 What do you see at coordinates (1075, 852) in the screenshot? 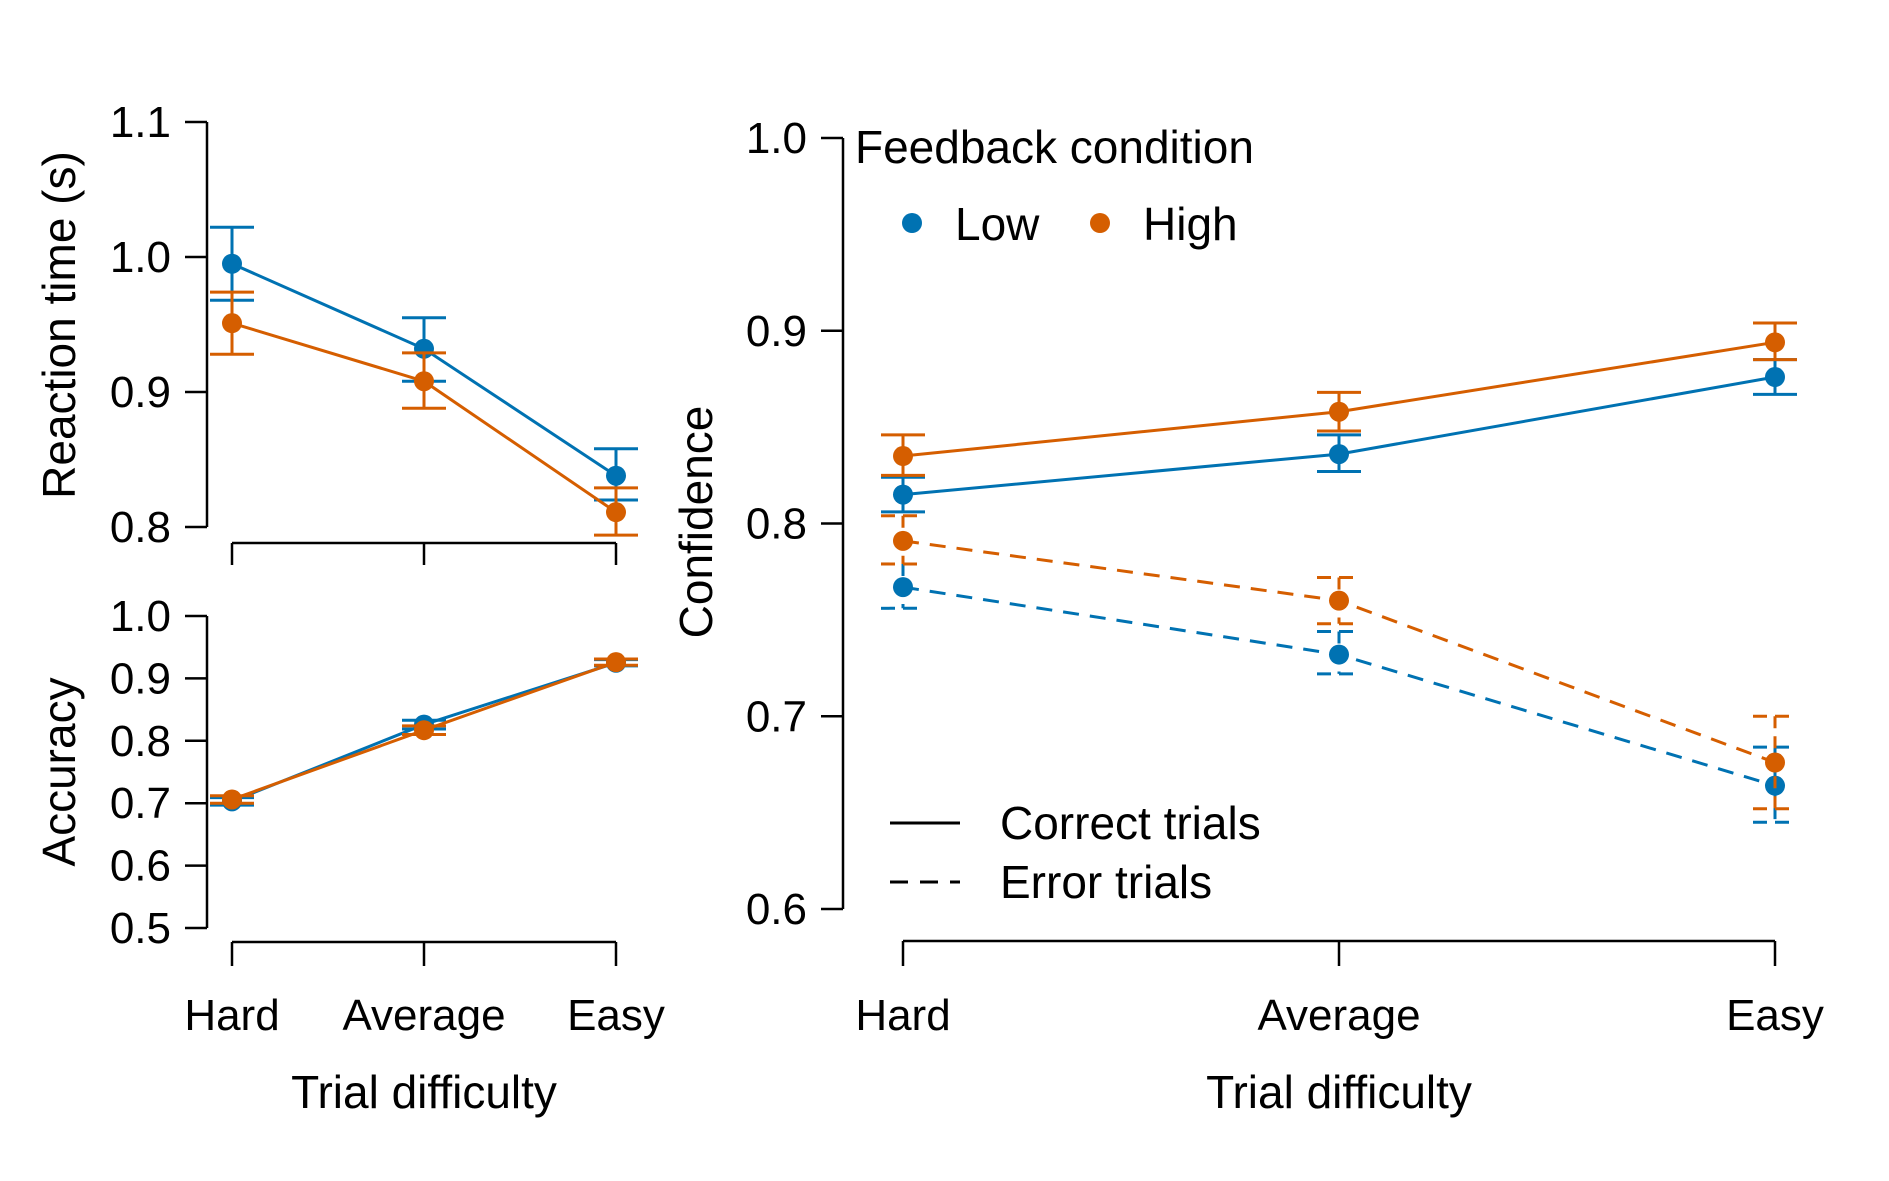
I see `legend-trial-type: Correct trials Error trials` at bounding box center [1075, 852].